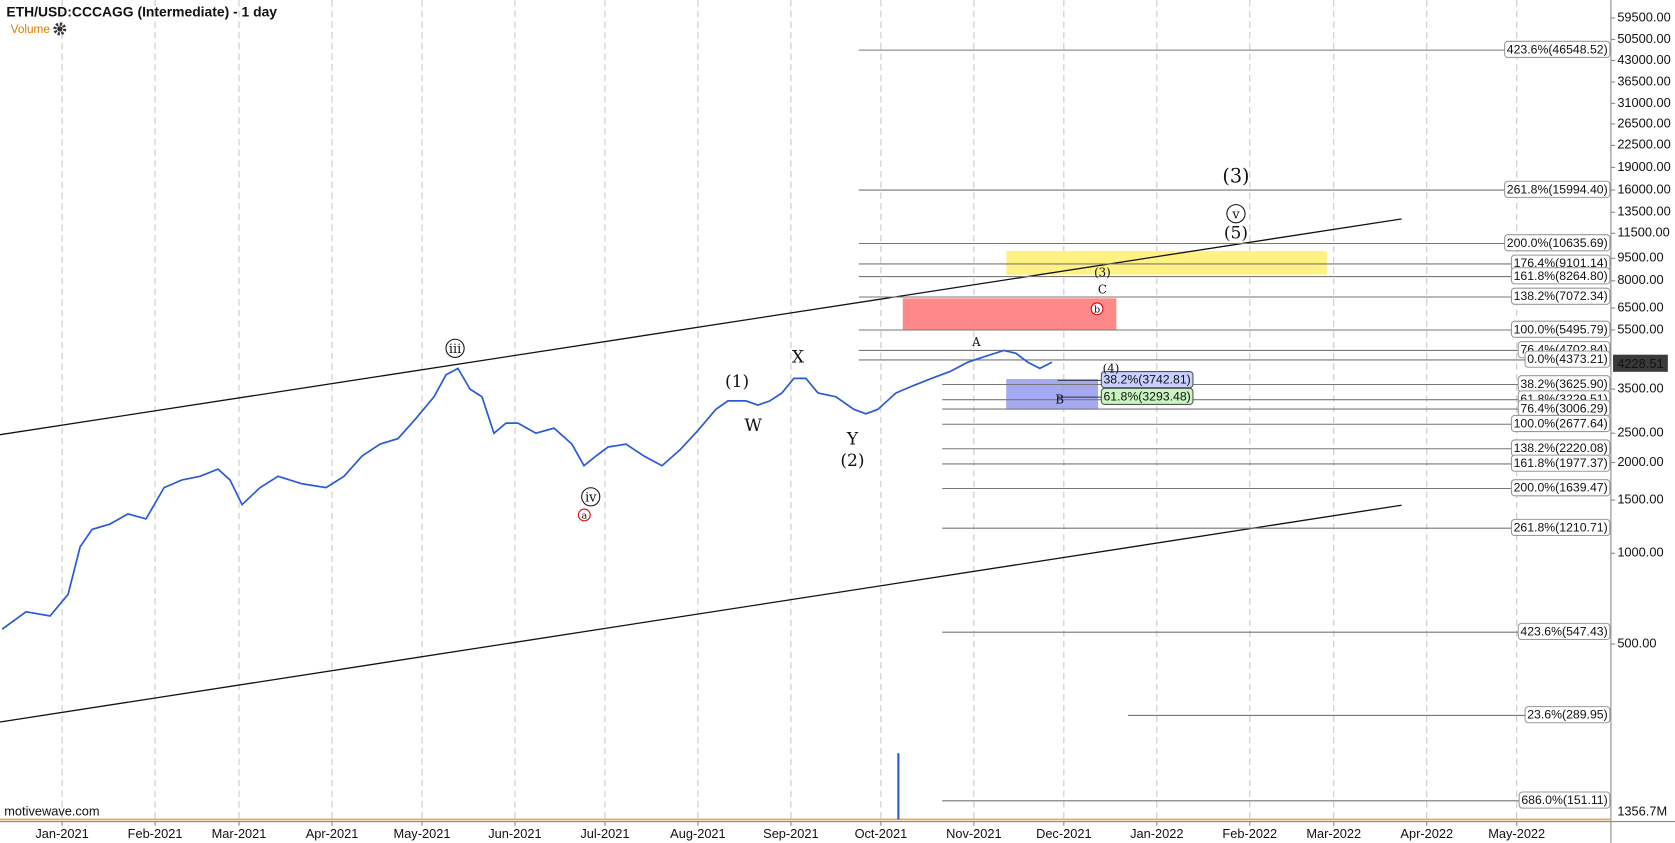 The height and width of the screenshot is (843, 1675). I want to click on x-tick-label: Jul-2021, so click(604, 833).